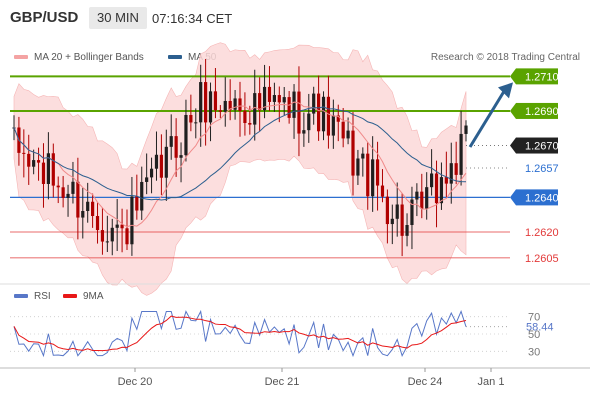  I want to click on rsi-last-value: 58.44, so click(540, 328).